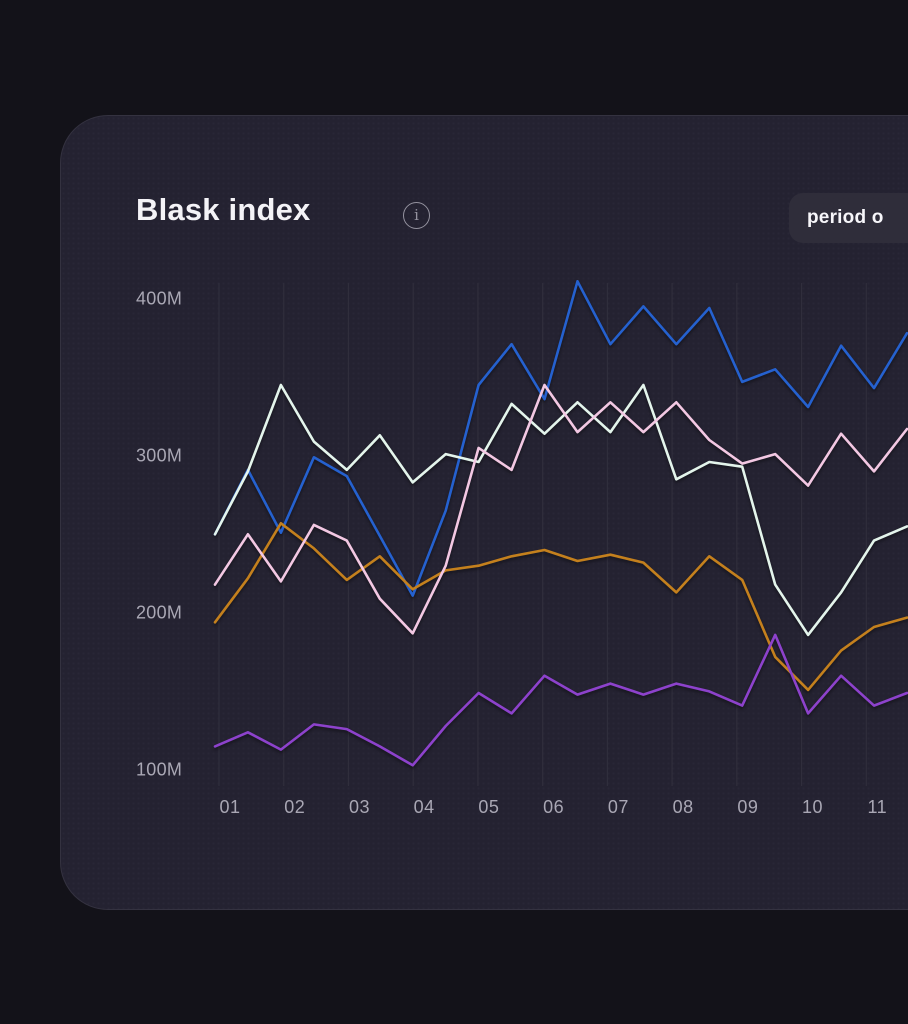  Describe the element at coordinates (359, 807) in the screenshot. I see `x-tick-label: 03` at that location.